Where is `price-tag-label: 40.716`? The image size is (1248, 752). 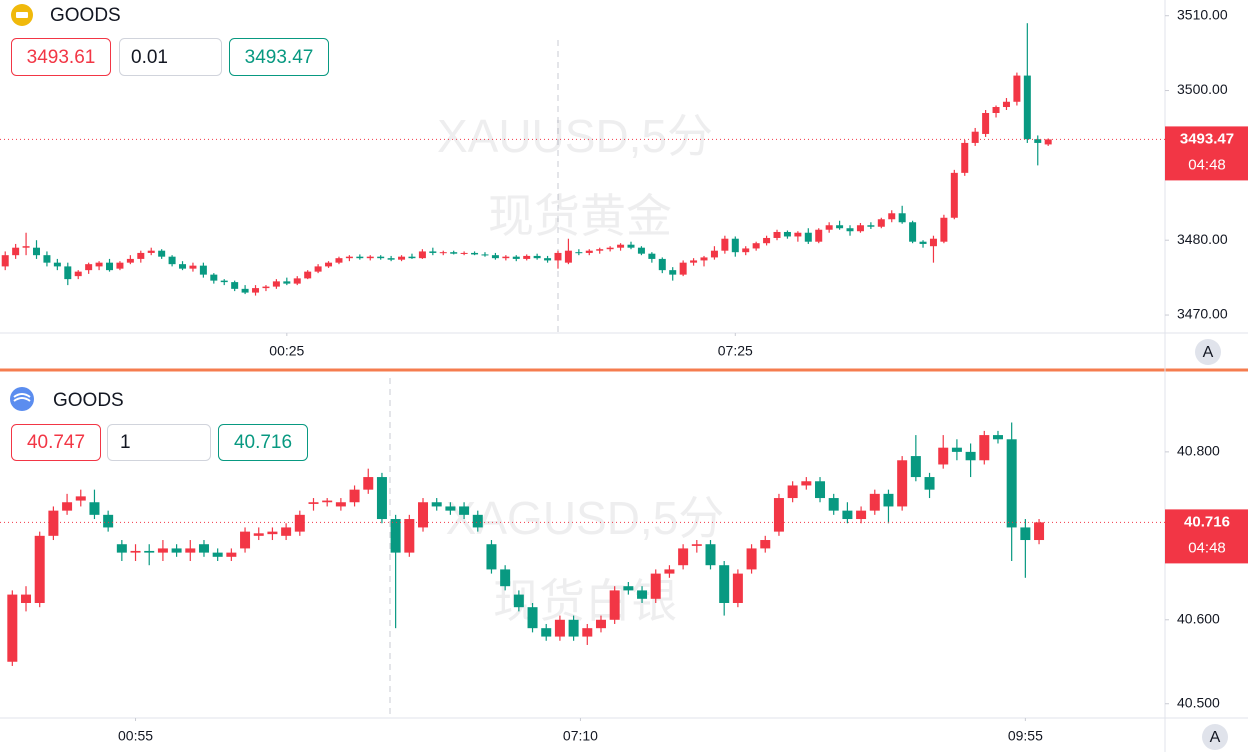 price-tag-label: 40.716 is located at coordinates (1207, 521).